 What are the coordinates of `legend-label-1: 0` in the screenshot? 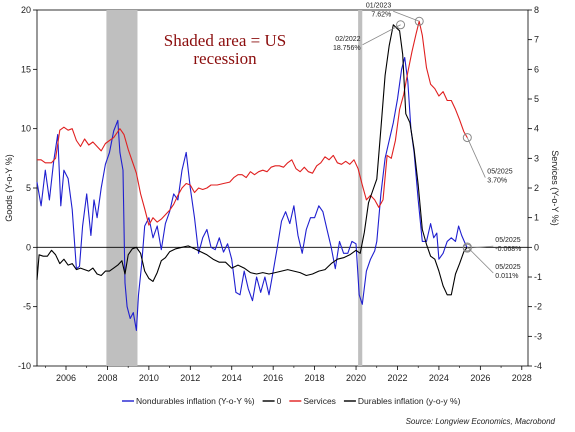 It's located at (279, 401).